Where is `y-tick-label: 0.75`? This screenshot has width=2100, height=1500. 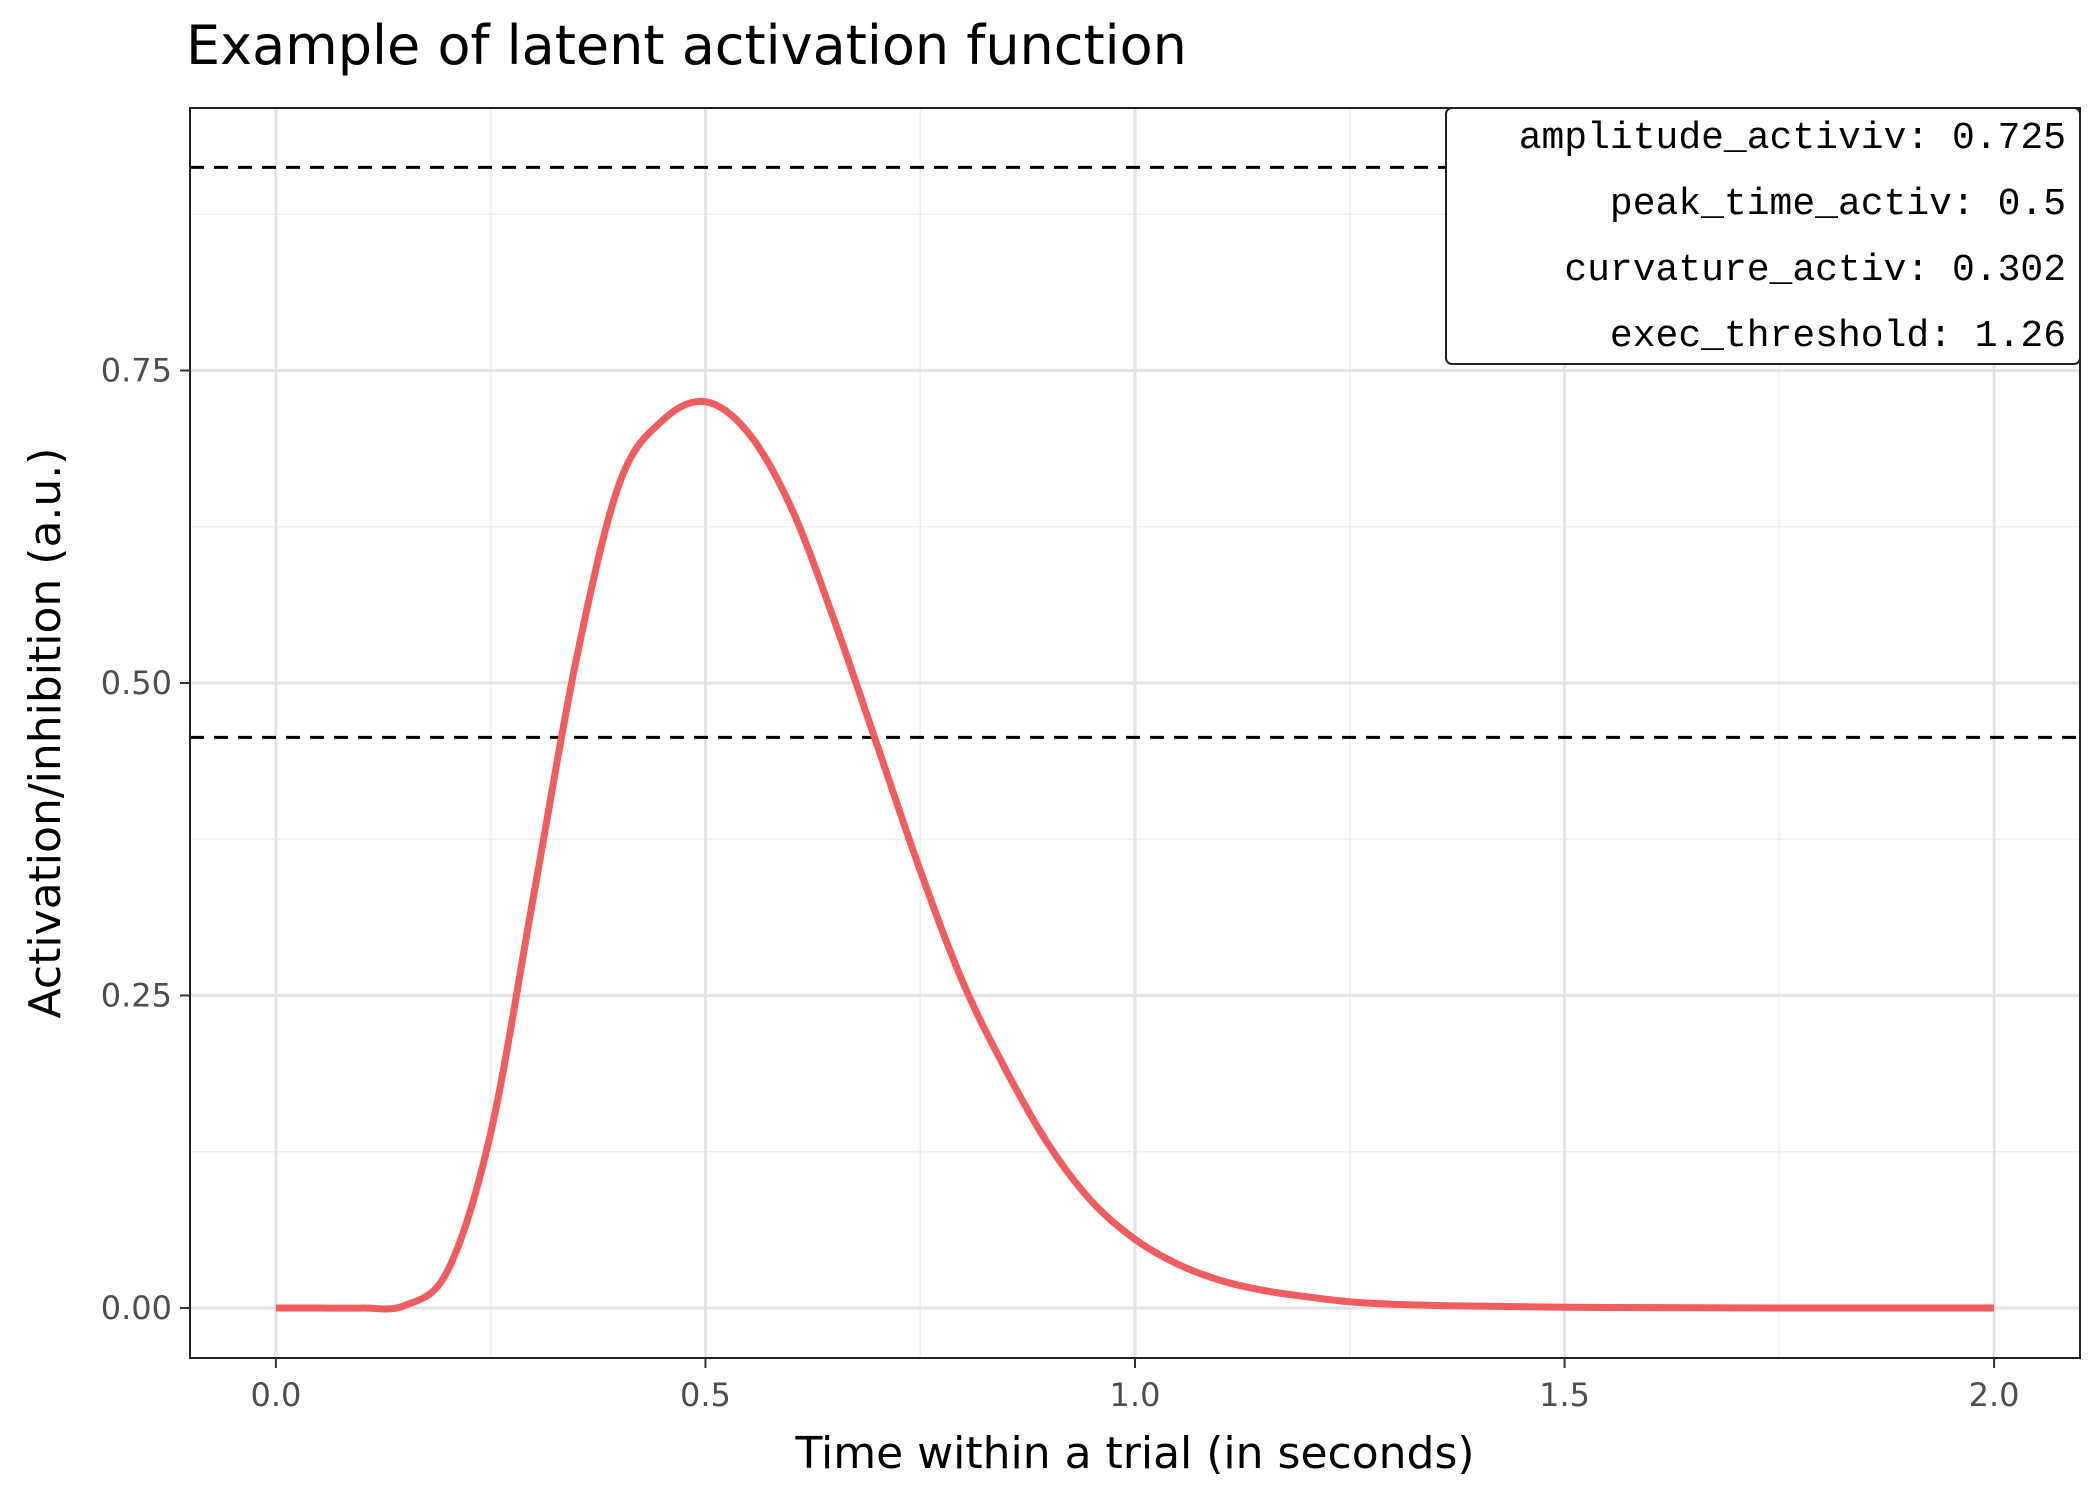 y-tick-label: 0.75 is located at coordinates (136, 371).